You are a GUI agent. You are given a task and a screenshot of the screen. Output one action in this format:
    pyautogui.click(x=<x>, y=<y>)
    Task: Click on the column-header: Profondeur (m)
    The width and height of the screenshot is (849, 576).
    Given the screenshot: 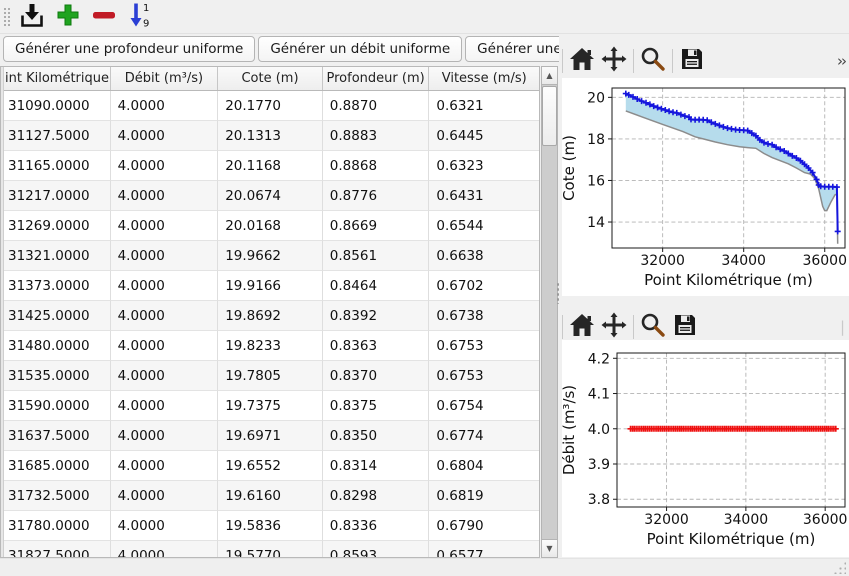 What is the action you would take?
    pyautogui.click(x=376, y=78)
    